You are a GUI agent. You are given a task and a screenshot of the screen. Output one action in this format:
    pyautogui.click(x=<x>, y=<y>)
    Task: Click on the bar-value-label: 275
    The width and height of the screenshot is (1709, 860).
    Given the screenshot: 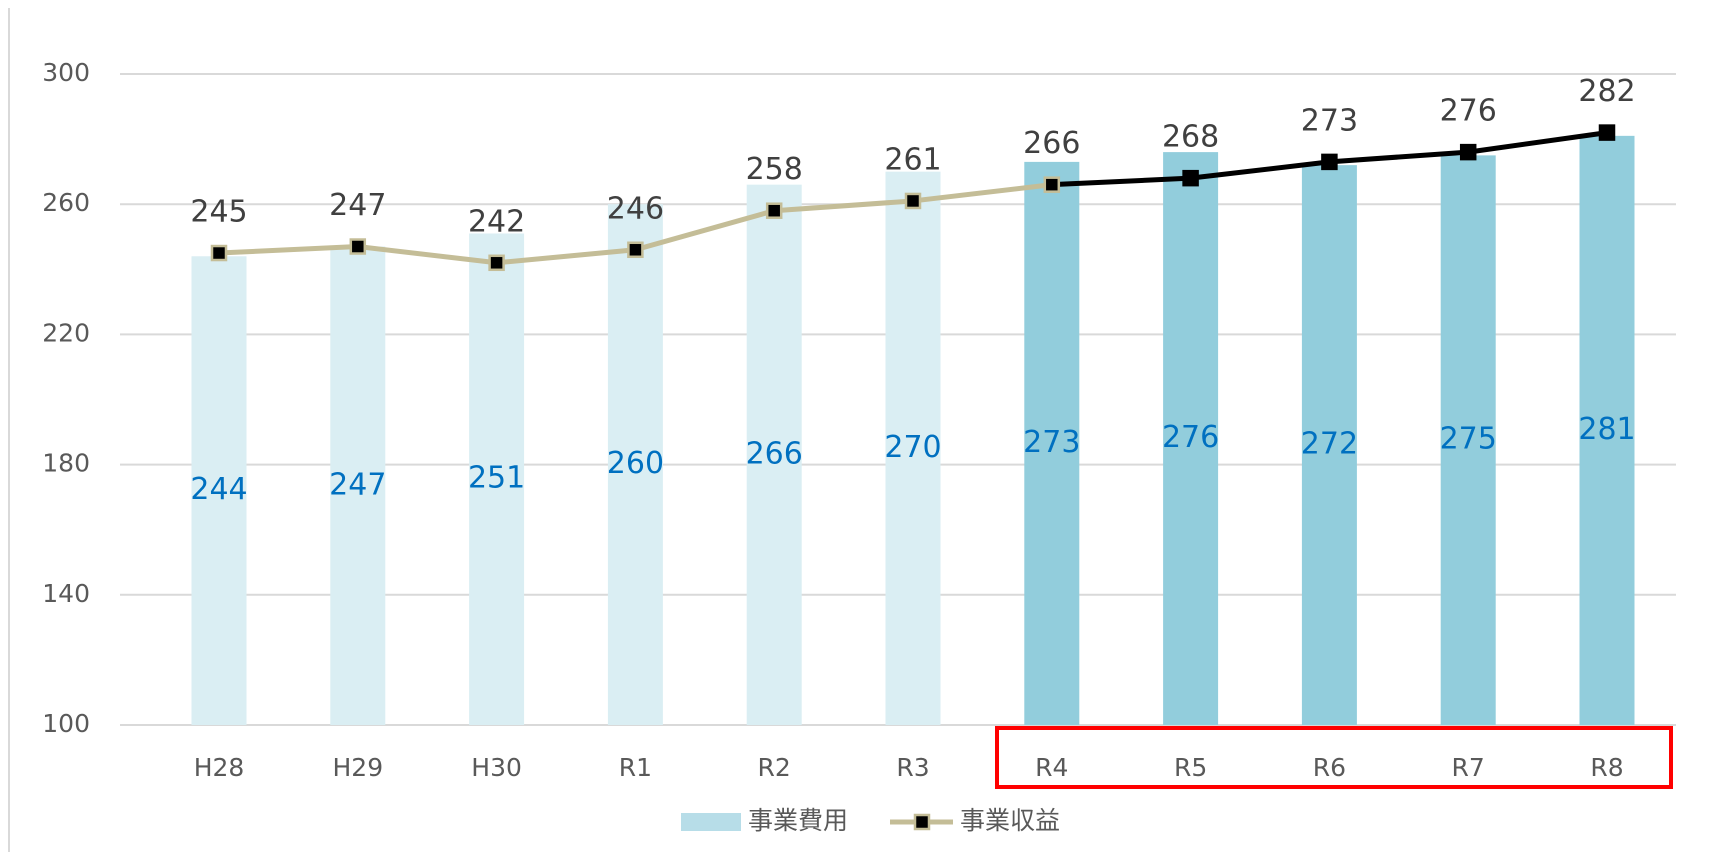 What is the action you would take?
    pyautogui.click(x=1468, y=439)
    